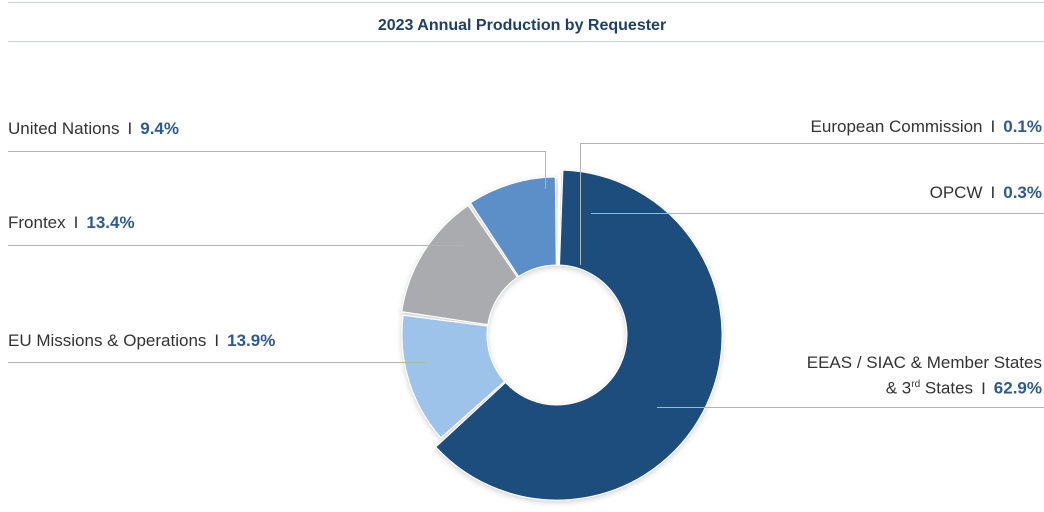 The image size is (1044, 512). What do you see at coordinates (956, 192) in the screenshot?
I see `label-name: OPCW` at bounding box center [956, 192].